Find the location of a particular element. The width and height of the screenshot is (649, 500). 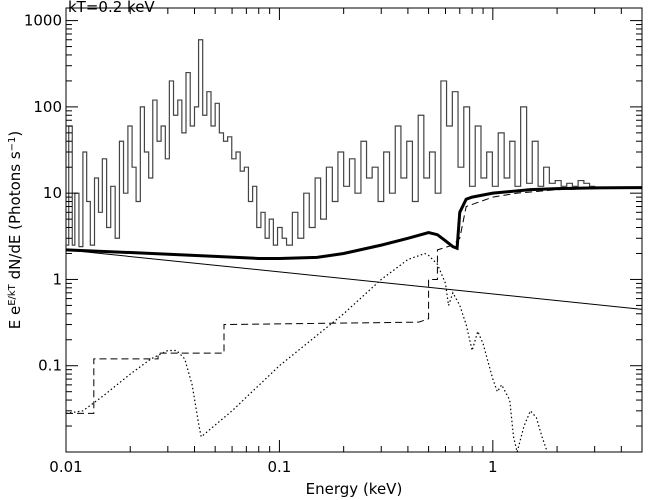

x-tick-label: 0.1 is located at coordinates (279, 467).